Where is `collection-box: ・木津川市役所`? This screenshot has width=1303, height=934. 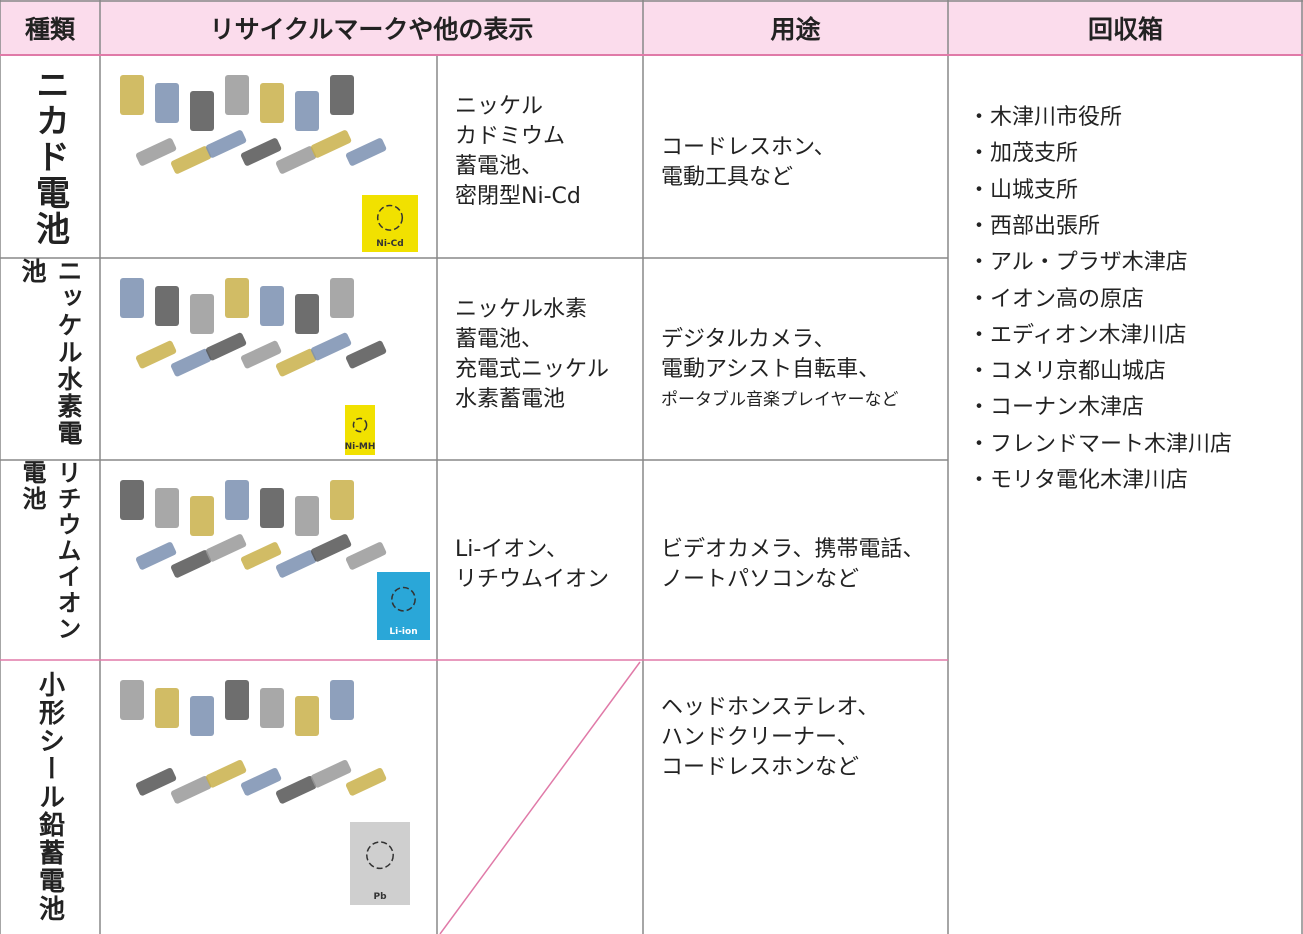
collection-box: ・木津川市役所 is located at coordinates (1045, 117).